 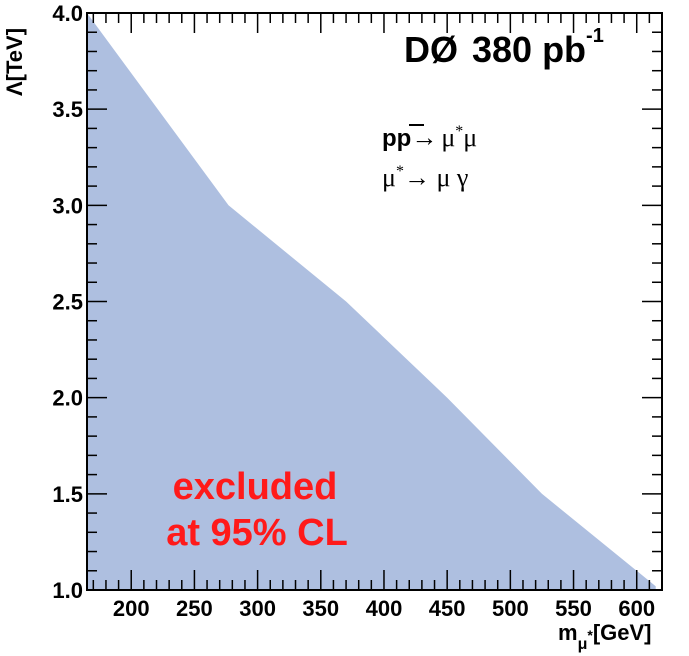 I want to click on y-tick-label: 1.0, so click(x=67, y=590).